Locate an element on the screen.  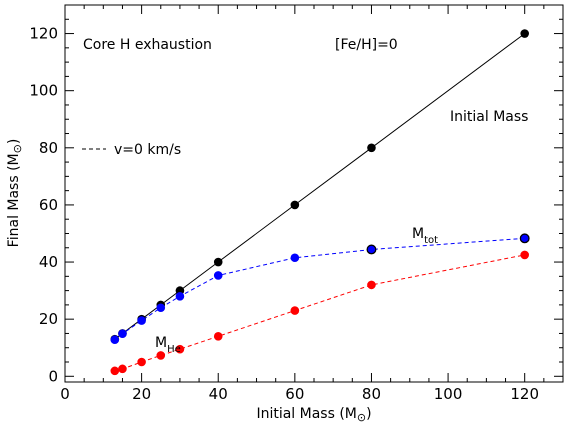
x-tick-label: 100 is located at coordinates (448, 394).